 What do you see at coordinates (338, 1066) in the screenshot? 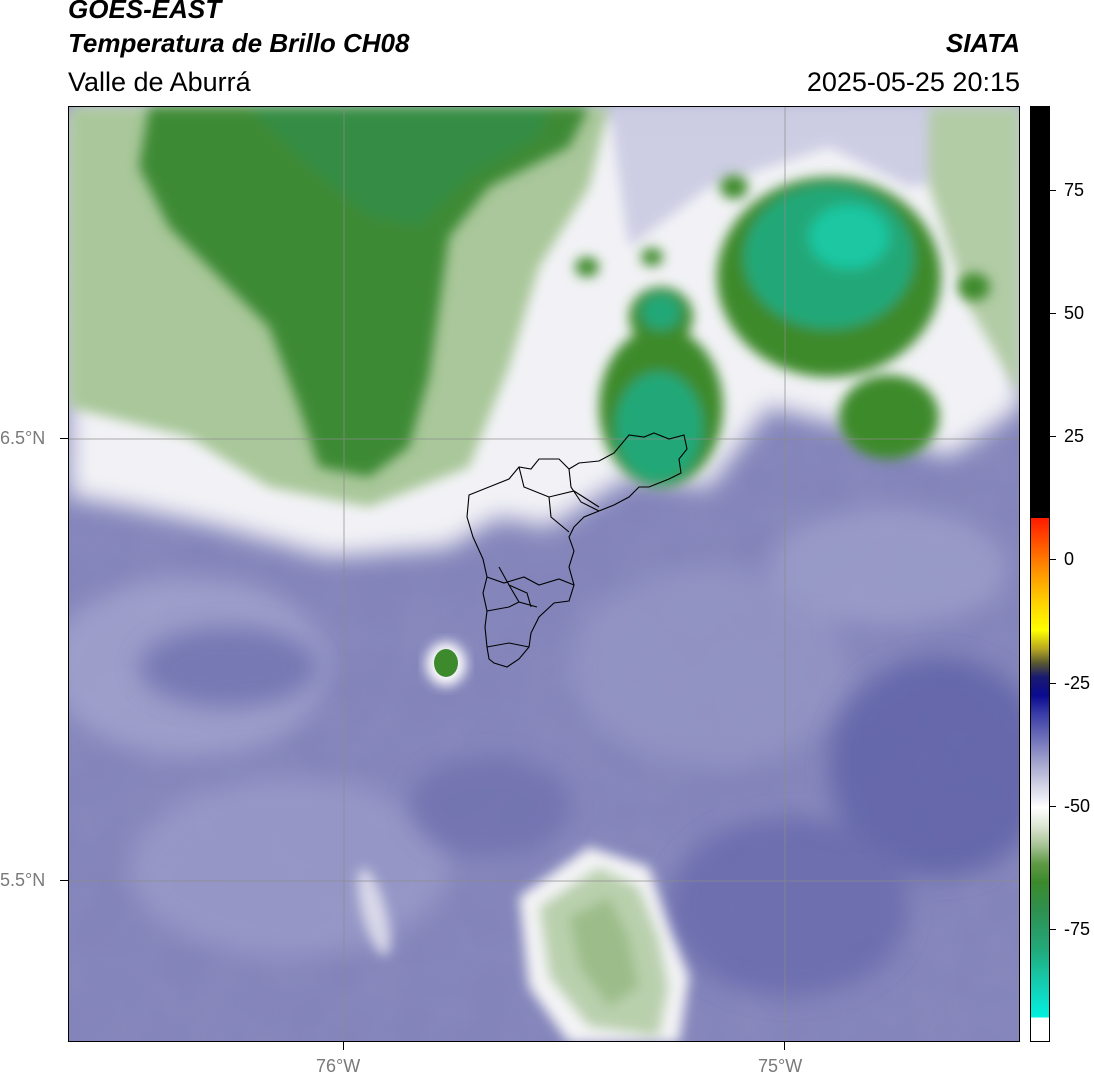
I see `lon-label-76: 76°W` at bounding box center [338, 1066].